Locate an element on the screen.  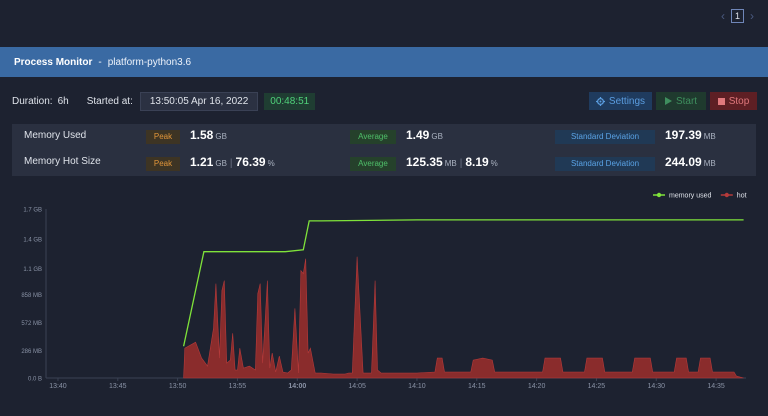
x-tick-label: 13:40 is located at coordinates (58, 386).